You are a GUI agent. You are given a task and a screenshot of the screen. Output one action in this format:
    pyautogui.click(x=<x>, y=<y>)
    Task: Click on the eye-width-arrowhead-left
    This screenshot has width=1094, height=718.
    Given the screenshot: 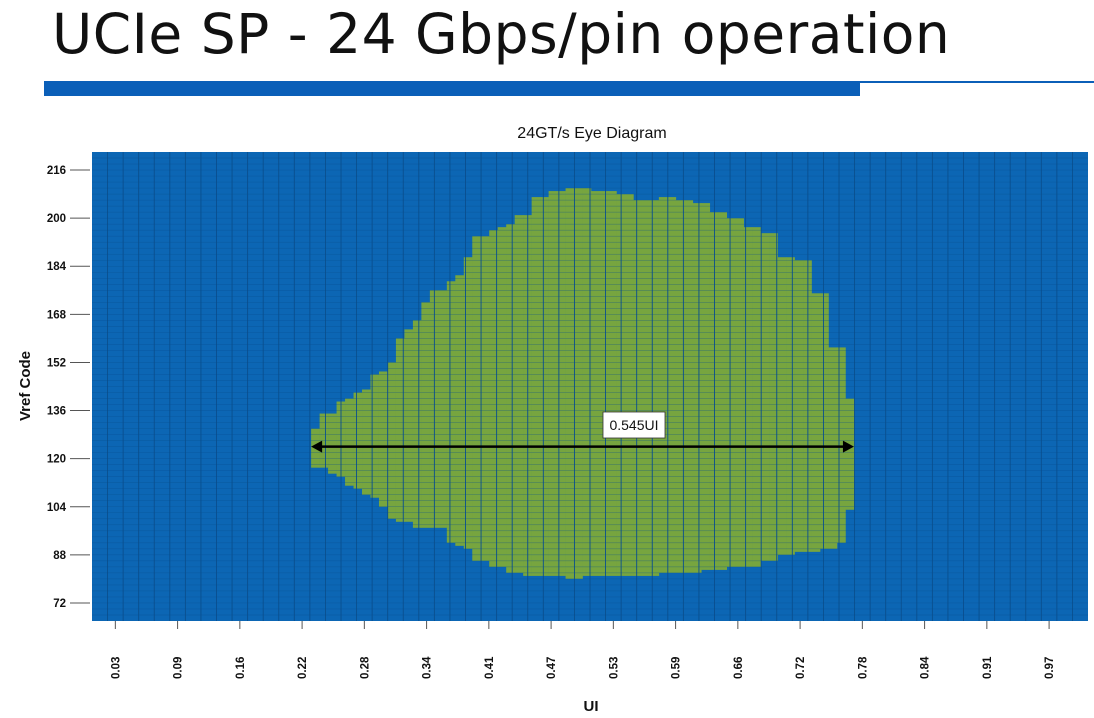 What is the action you would take?
    pyautogui.click(x=317, y=446)
    